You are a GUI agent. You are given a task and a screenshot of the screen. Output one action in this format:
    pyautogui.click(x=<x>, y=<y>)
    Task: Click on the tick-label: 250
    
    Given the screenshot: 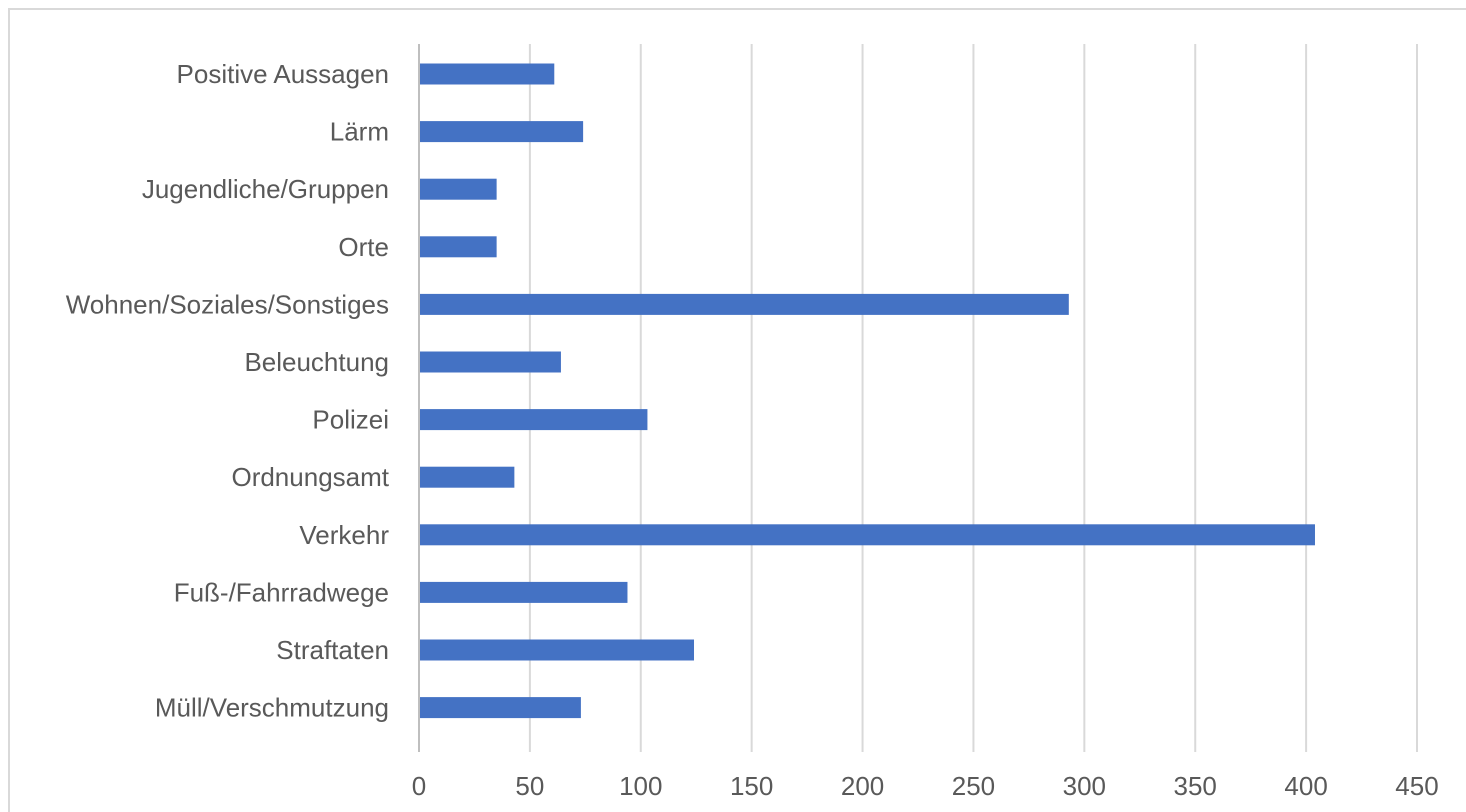 What is the action you would take?
    pyautogui.click(x=973, y=786)
    